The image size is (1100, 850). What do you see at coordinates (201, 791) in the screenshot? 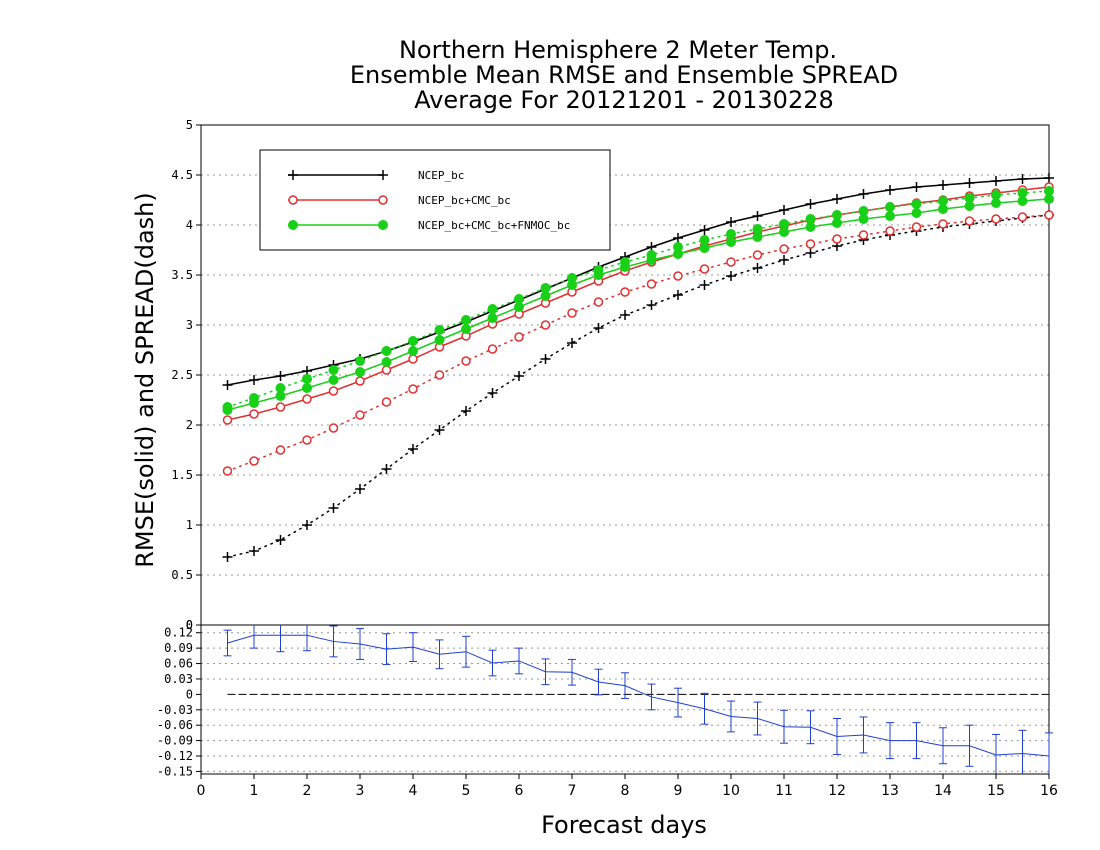
I see `x-tick-label: 0` at bounding box center [201, 791].